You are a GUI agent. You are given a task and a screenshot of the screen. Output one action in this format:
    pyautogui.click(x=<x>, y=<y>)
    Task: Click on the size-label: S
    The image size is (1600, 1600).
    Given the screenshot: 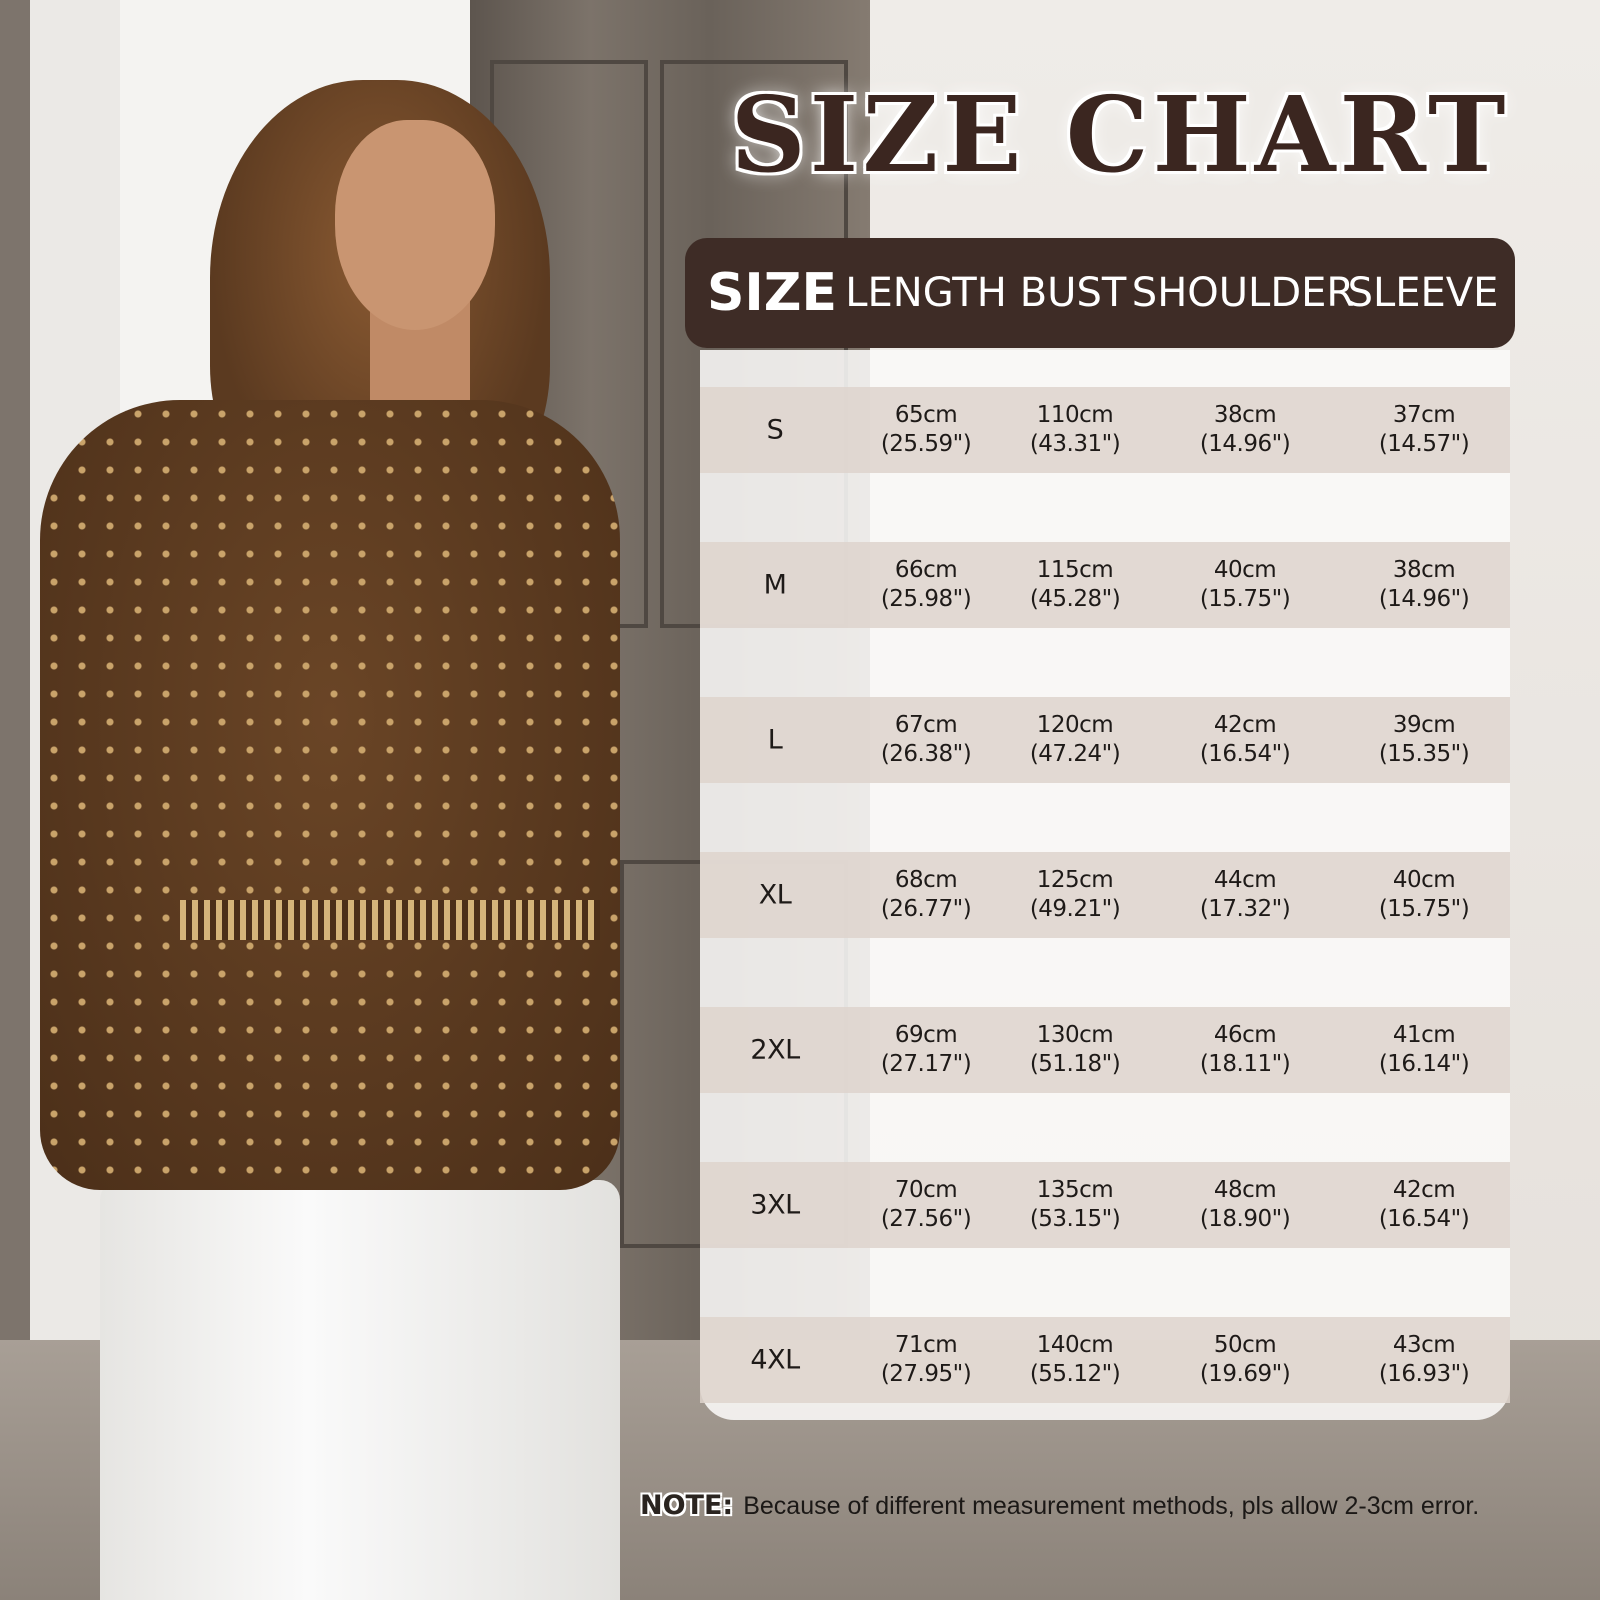 What is the action you would take?
    pyautogui.click(x=775, y=430)
    